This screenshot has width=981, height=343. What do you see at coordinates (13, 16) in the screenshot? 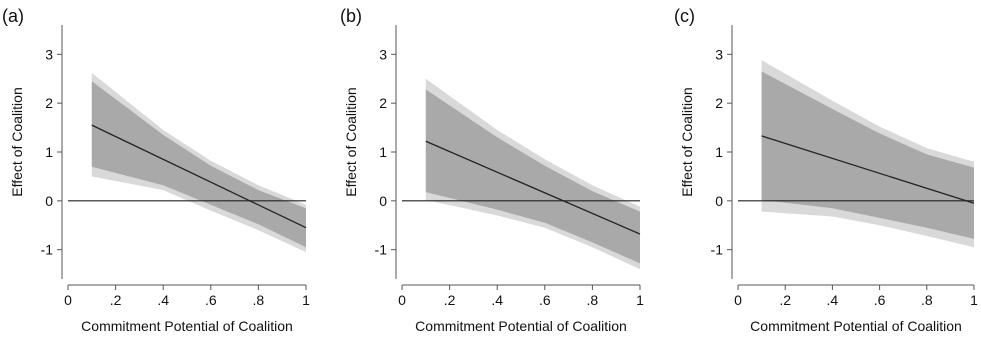
I see `panel-label: (a)` at bounding box center [13, 16].